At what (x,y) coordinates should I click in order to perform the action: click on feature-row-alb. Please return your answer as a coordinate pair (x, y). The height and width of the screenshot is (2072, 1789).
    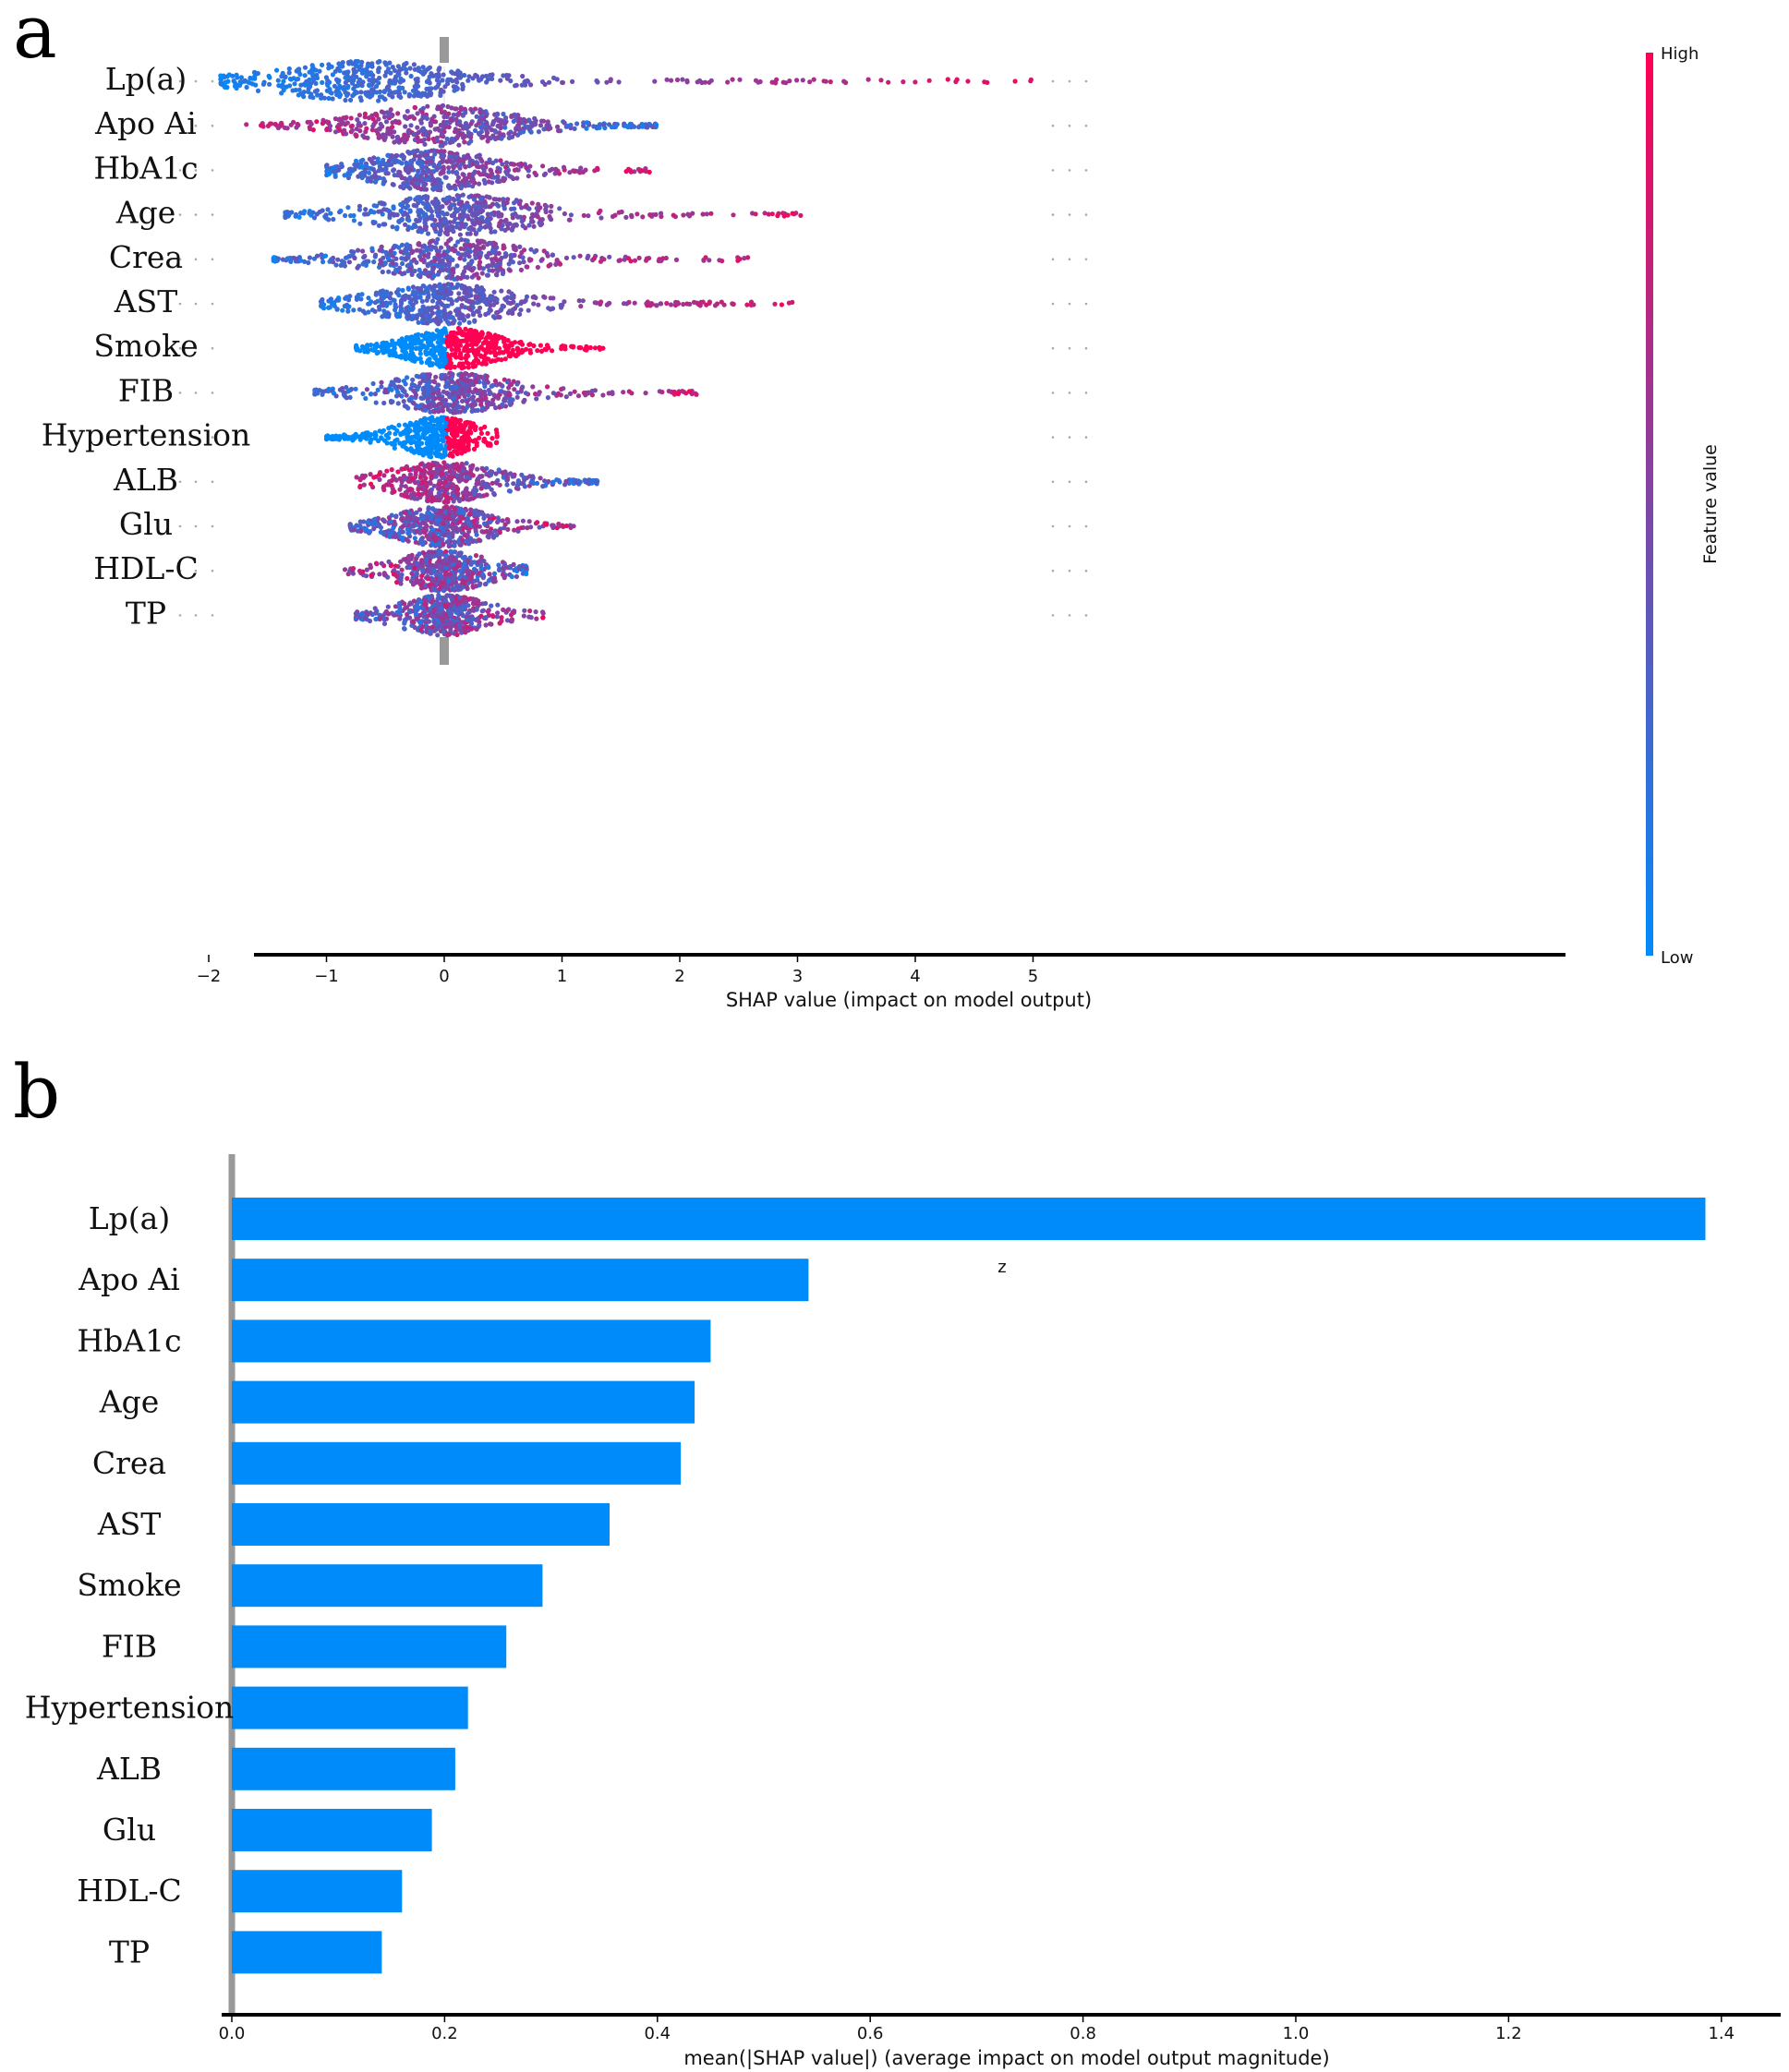
    Looking at the image, I should click on (633, 482).